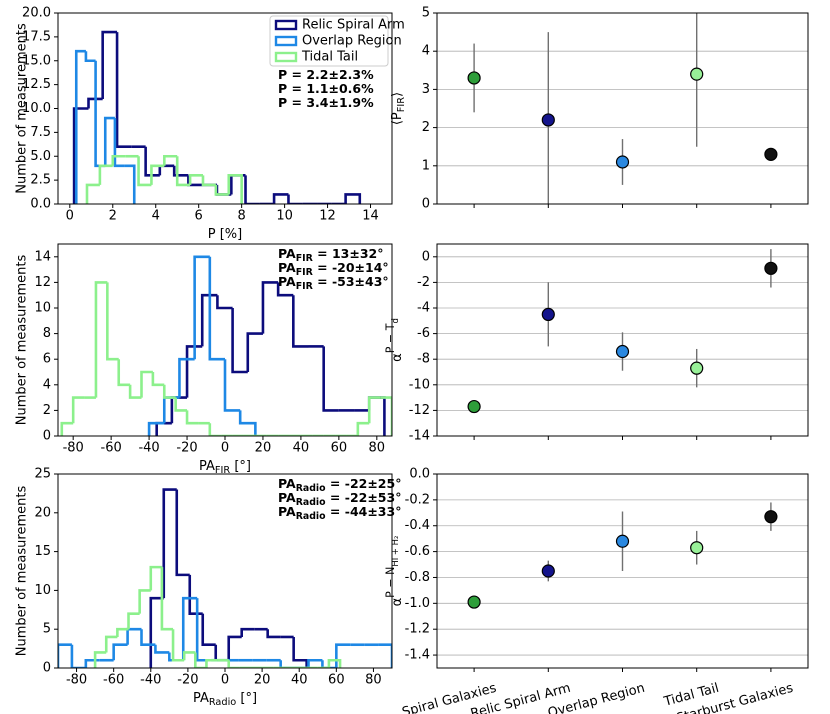 The image size is (830, 714). I want to click on x-tick-label: 40, so click(301, 448).